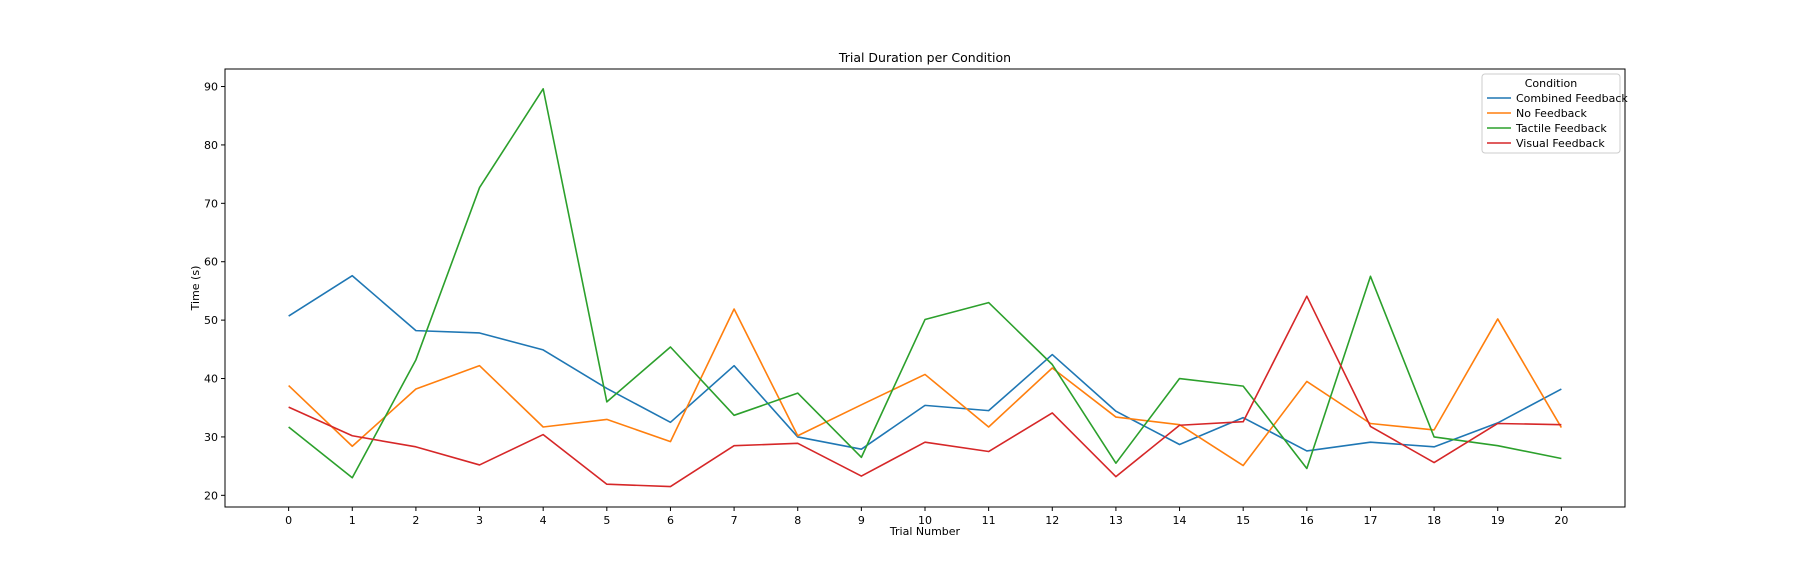 This screenshot has height=576, width=1800. I want to click on y-tick-label: 30, so click(211, 437).